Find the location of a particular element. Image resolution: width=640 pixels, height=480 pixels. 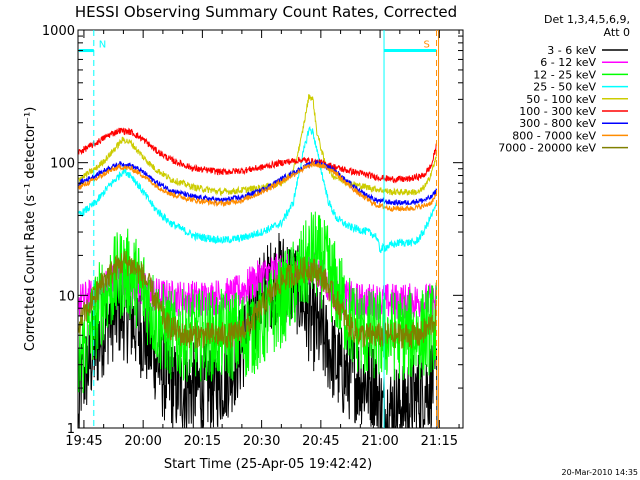

x-tick-label: 20:30 is located at coordinates (261, 441).